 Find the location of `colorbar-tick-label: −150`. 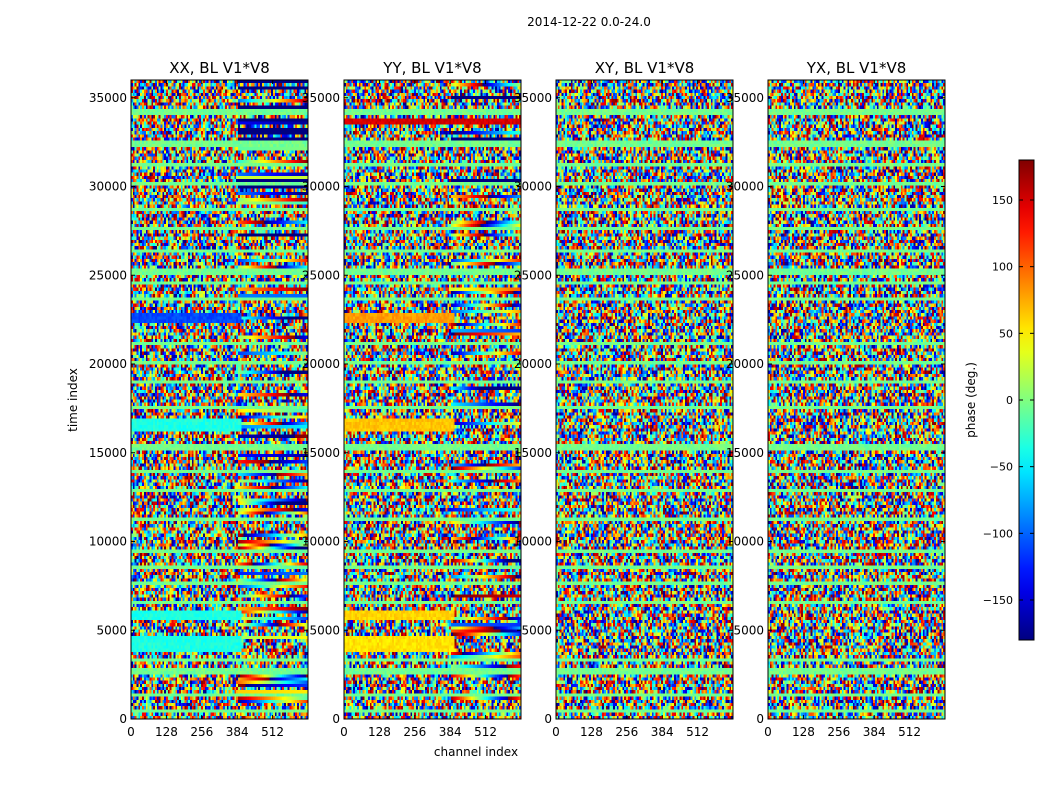

colorbar-tick-label: −150 is located at coordinates (998, 600).